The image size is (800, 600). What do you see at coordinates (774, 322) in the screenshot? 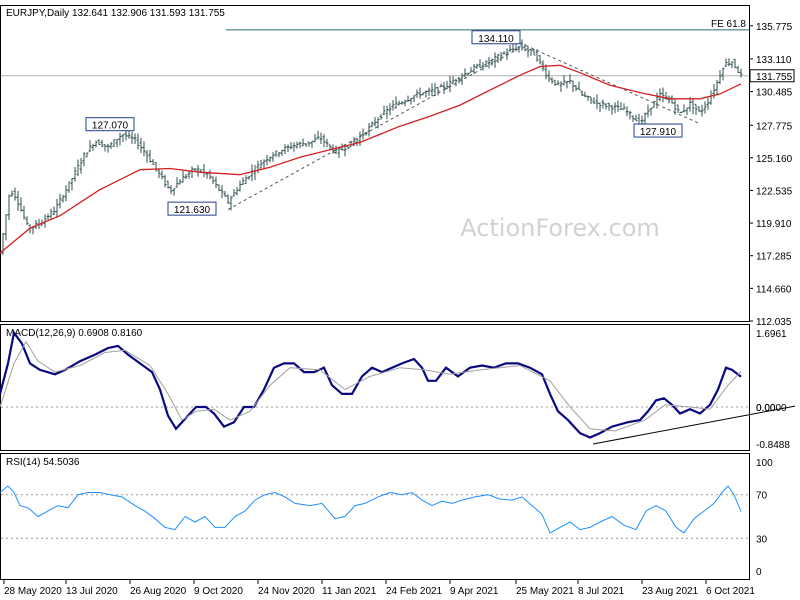
I see `price-y-tick-label: 112.035` at bounding box center [774, 322].